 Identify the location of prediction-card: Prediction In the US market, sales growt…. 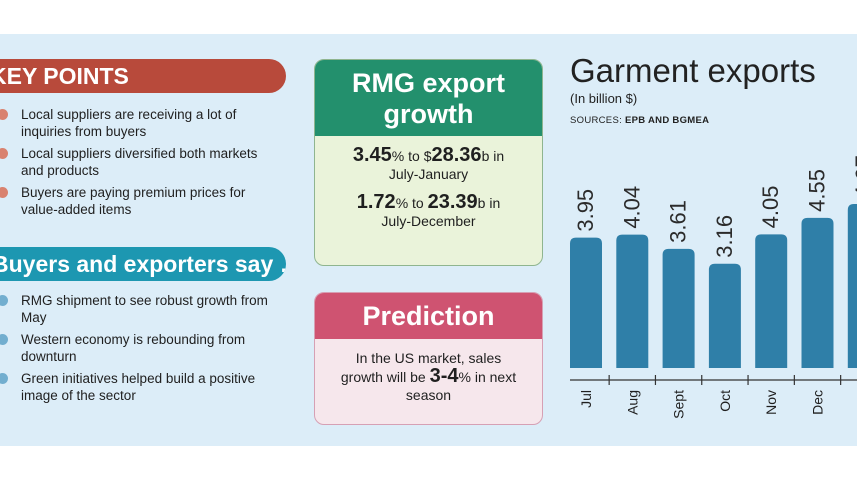
(428, 358).